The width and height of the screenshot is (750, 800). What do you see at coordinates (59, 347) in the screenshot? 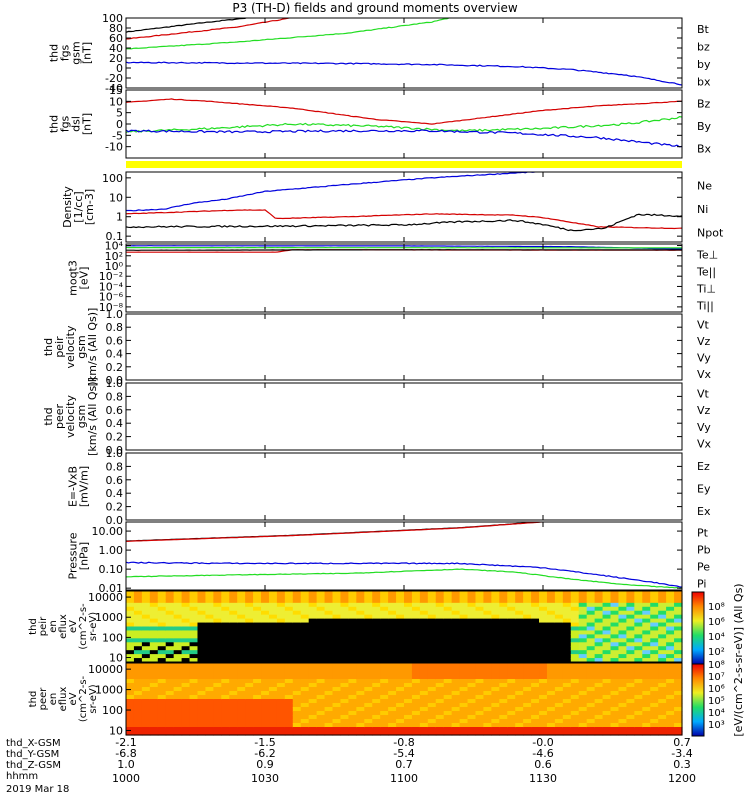
I see `y-axis-label: peir` at bounding box center [59, 347].